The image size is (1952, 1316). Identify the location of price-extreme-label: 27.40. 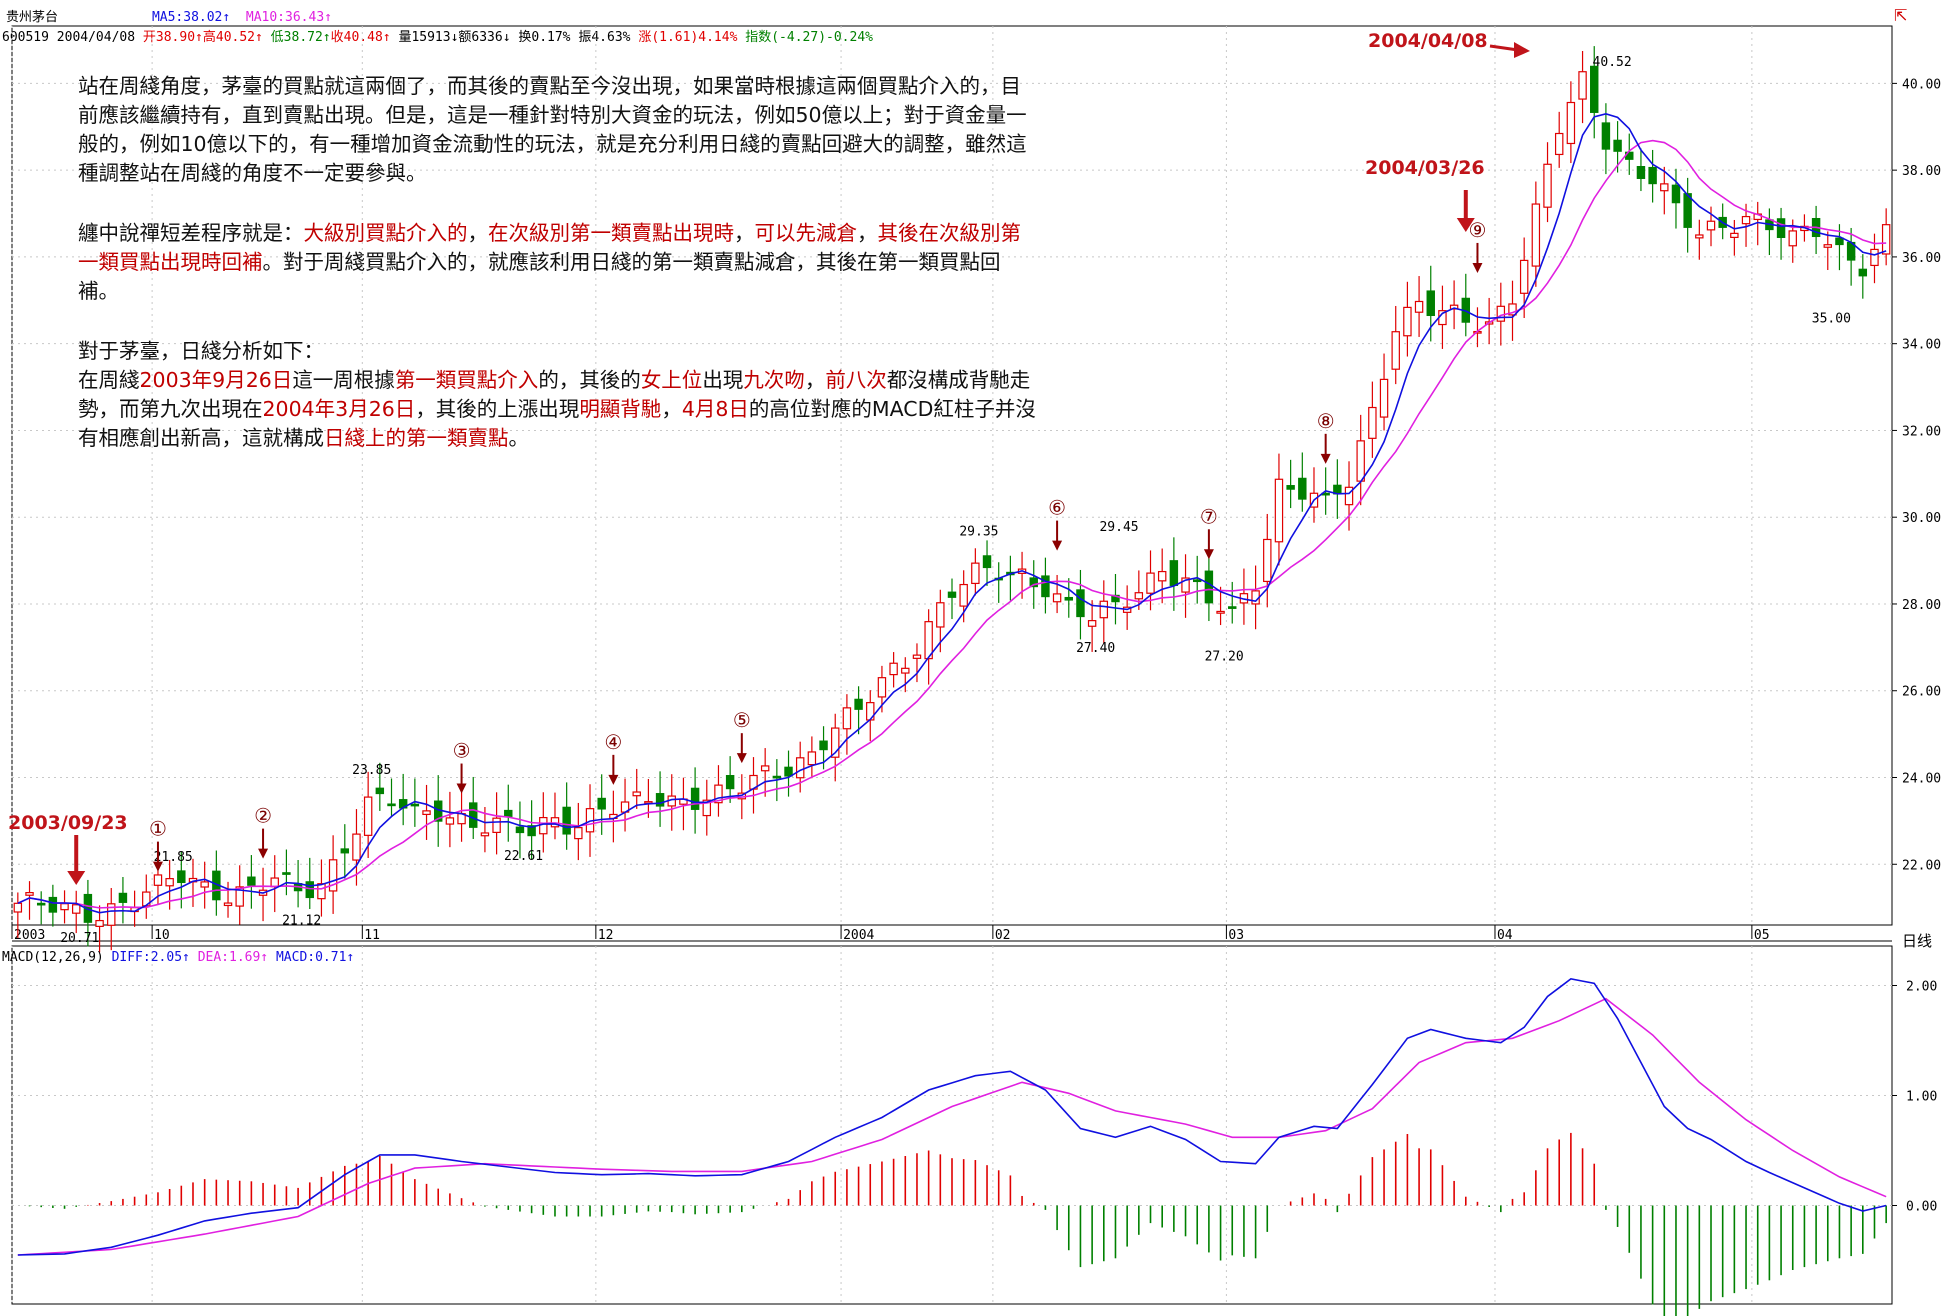
(1095, 648).